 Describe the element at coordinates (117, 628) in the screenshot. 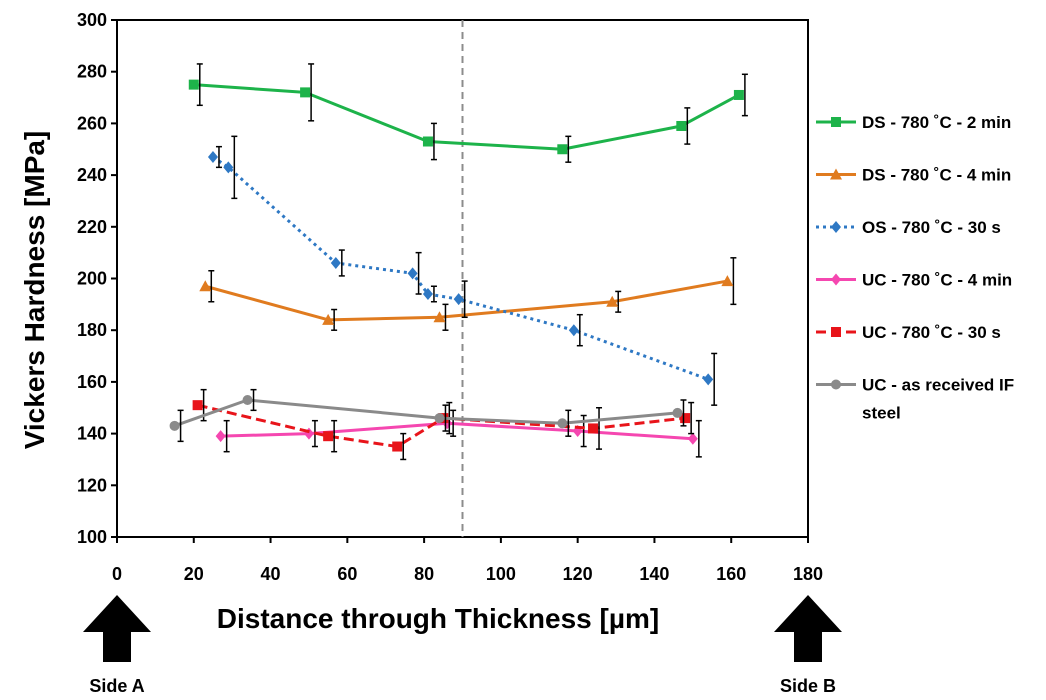

I see `side-a-arrow` at that location.